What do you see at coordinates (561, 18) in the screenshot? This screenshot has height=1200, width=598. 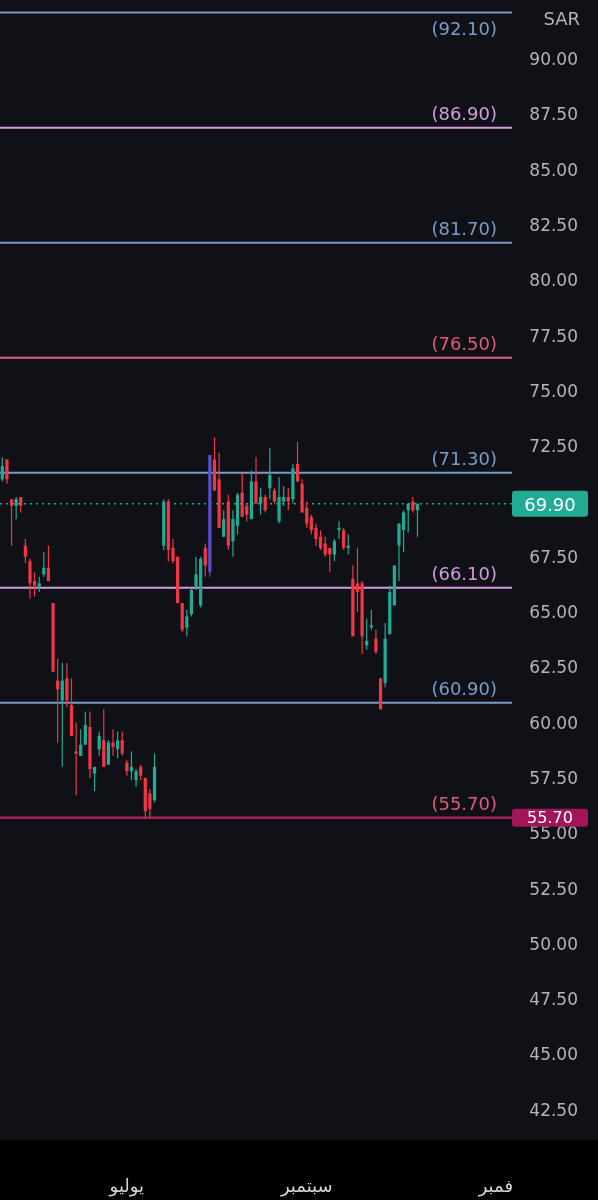 I see `y-axis-title: SAR` at bounding box center [561, 18].